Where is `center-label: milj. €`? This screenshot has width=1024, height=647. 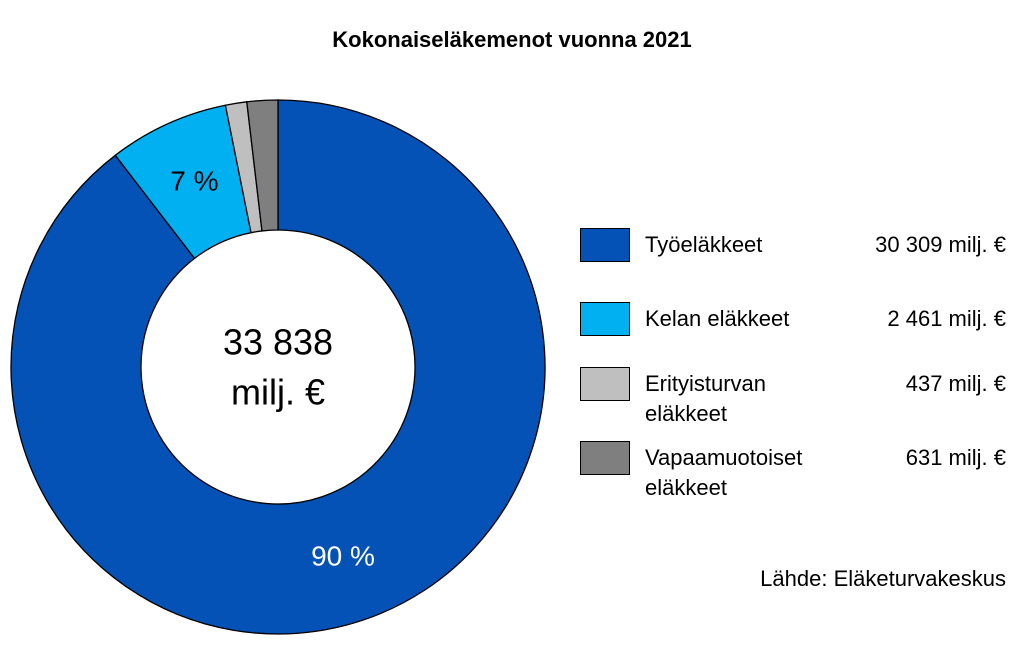 center-label: milj. € is located at coordinates (278, 392).